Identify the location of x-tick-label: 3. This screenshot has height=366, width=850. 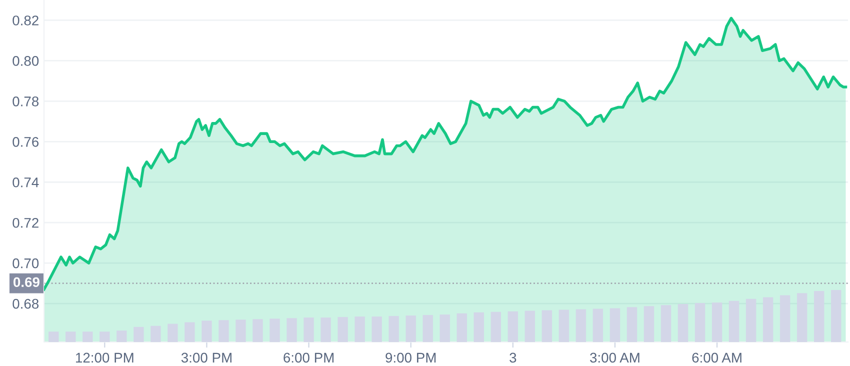
(513, 357).